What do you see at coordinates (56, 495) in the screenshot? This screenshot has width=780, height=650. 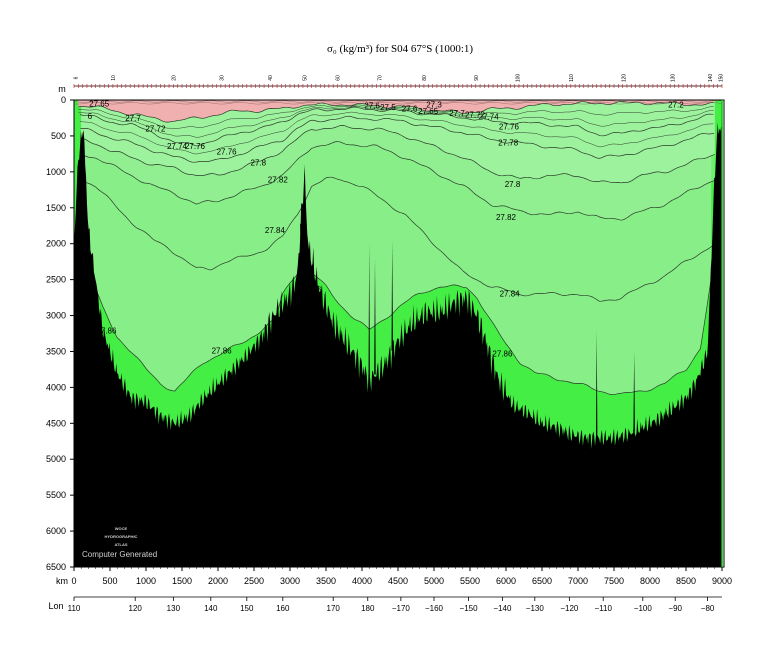 I see `depth-tick-label: 5500` at bounding box center [56, 495].